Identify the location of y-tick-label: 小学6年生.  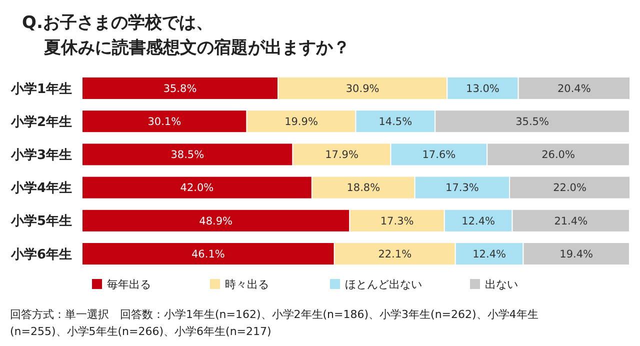
(41, 254).